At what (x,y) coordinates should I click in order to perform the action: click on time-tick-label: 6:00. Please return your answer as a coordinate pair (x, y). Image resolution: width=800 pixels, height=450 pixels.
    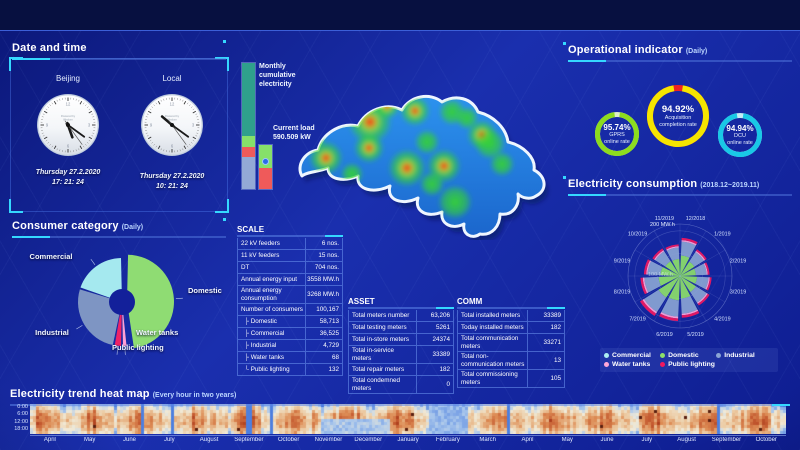
    Looking at the image, I should click on (22, 414).